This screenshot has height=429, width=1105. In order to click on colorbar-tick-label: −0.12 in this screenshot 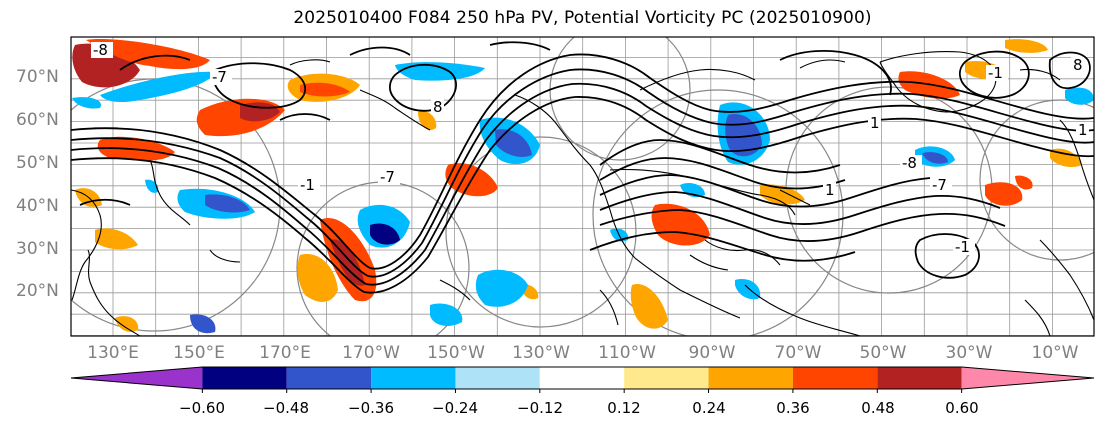, I will do `click(540, 408)`.